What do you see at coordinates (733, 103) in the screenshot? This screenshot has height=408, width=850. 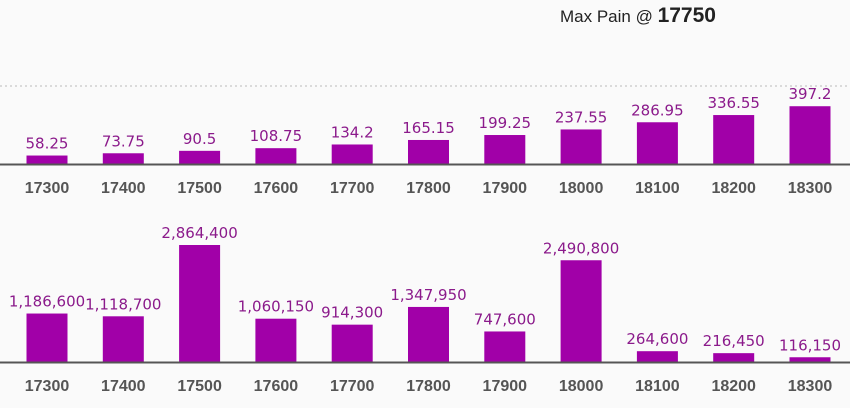 I see `value-label: 336.55` at bounding box center [733, 103].